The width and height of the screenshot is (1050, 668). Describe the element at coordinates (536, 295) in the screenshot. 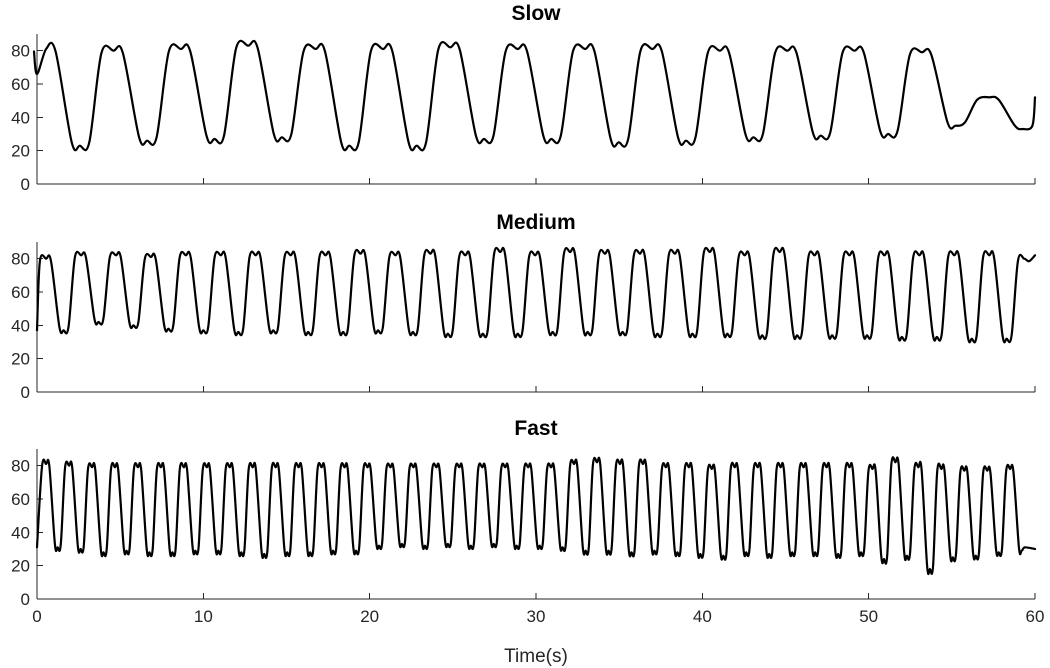

I see `series-line-medium` at that location.